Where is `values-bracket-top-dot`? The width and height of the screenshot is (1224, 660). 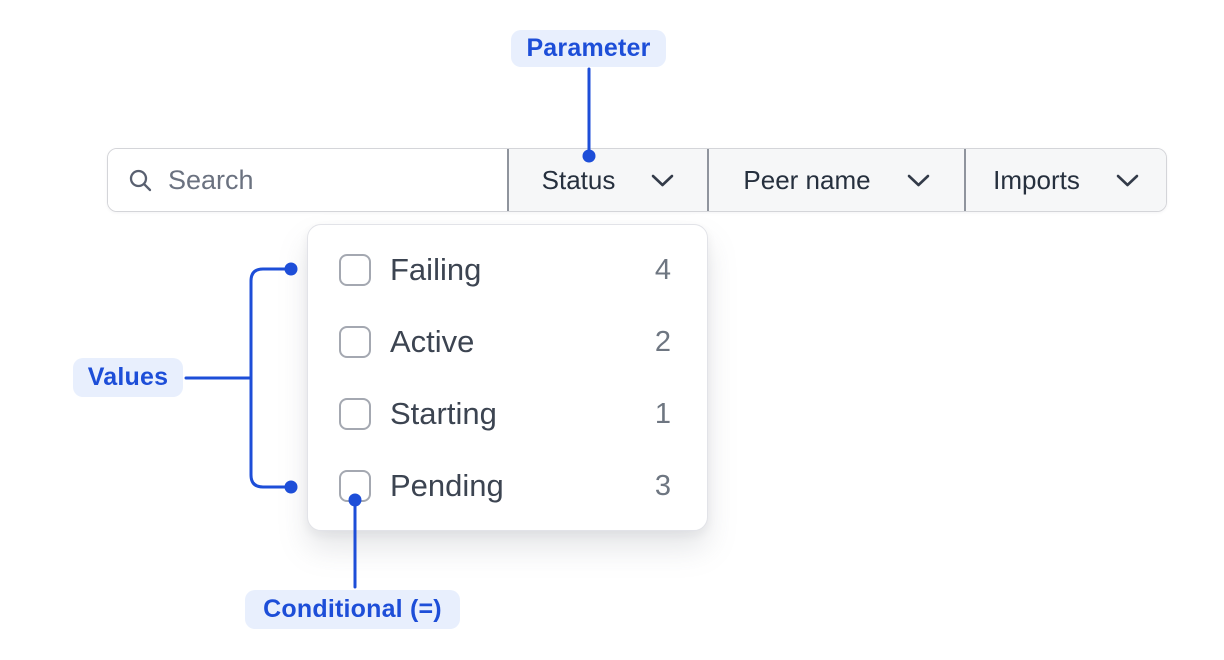 values-bracket-top-dot is located at coordinates (291, 269).